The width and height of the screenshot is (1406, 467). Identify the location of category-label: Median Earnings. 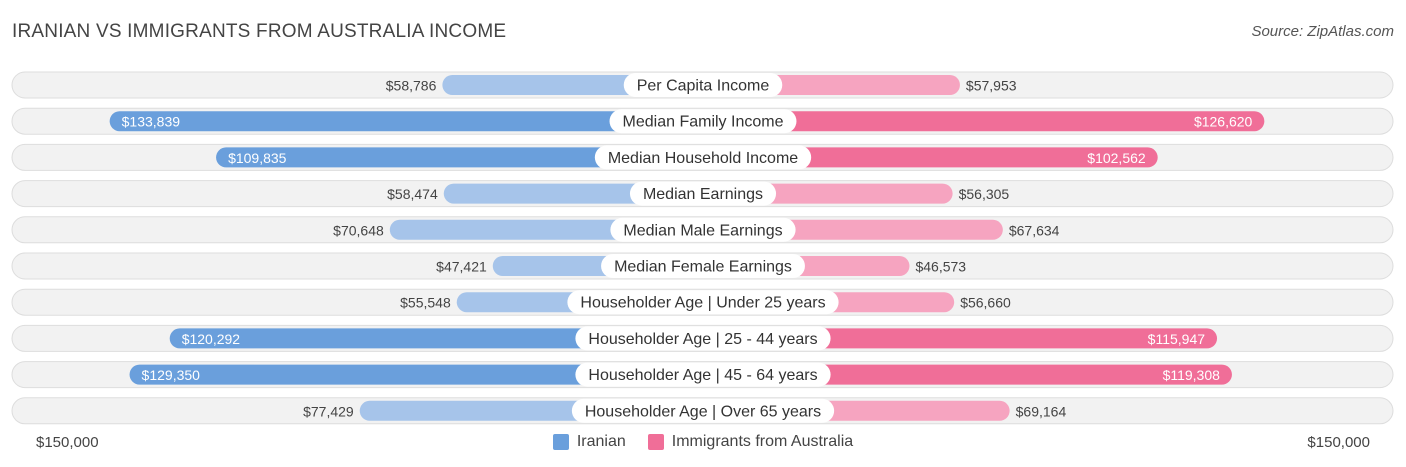
(703, 194).